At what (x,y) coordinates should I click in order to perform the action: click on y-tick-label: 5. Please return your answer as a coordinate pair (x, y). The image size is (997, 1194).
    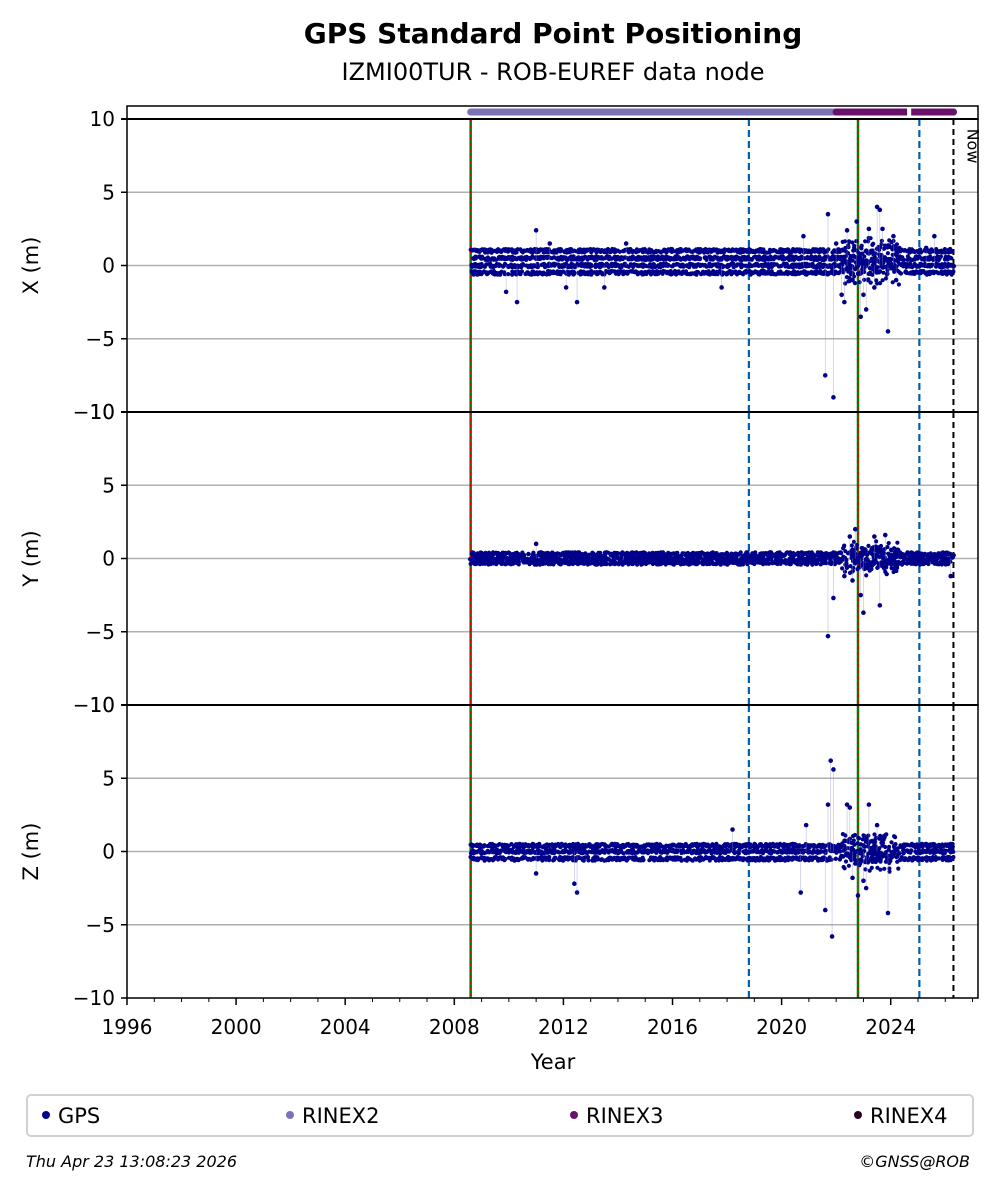
    Looking at the image, I should click on (108, 485).